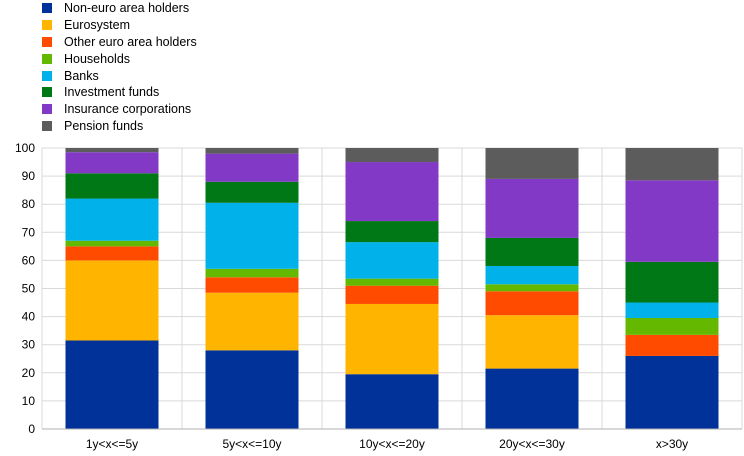 The height and width of the screenshot is (456, 744). What do you see at coordinates (29, 345) in the screenshot?
I see `y-tick-label: 30` at bounding box center [29, 345].